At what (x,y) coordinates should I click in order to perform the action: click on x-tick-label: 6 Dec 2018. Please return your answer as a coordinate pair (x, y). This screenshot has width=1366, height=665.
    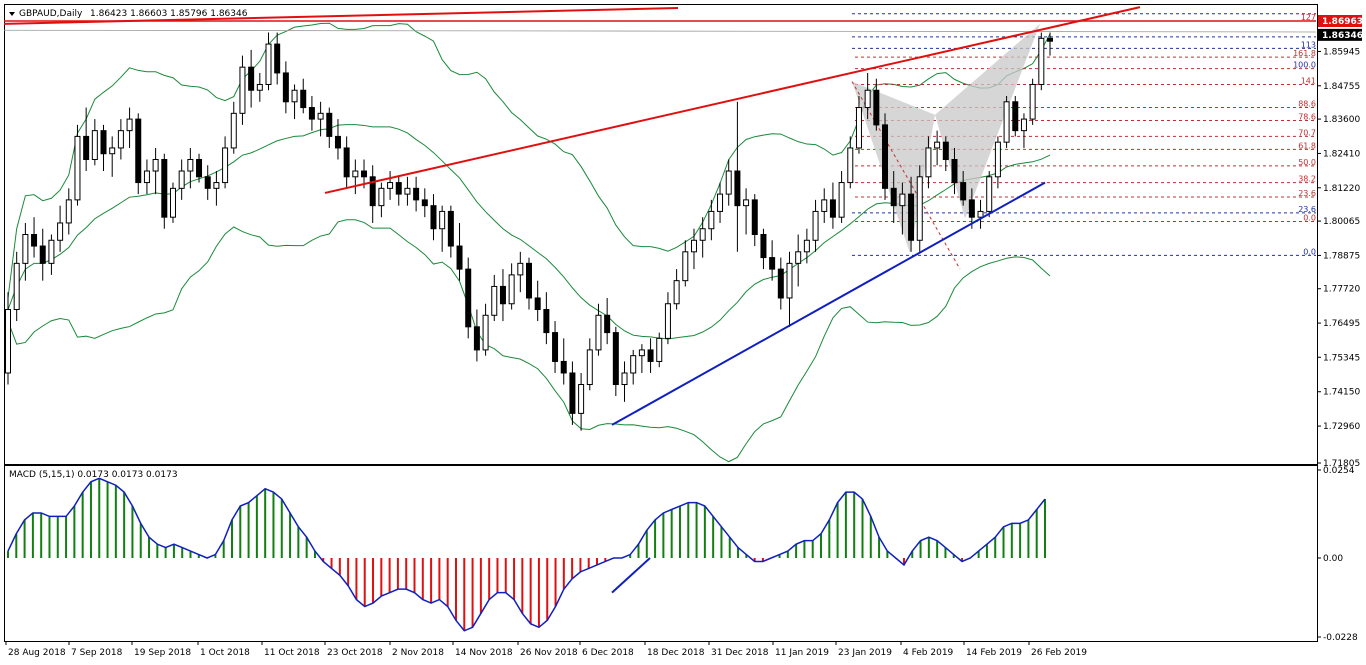
    Looking at the image, I should click on (608, 653).